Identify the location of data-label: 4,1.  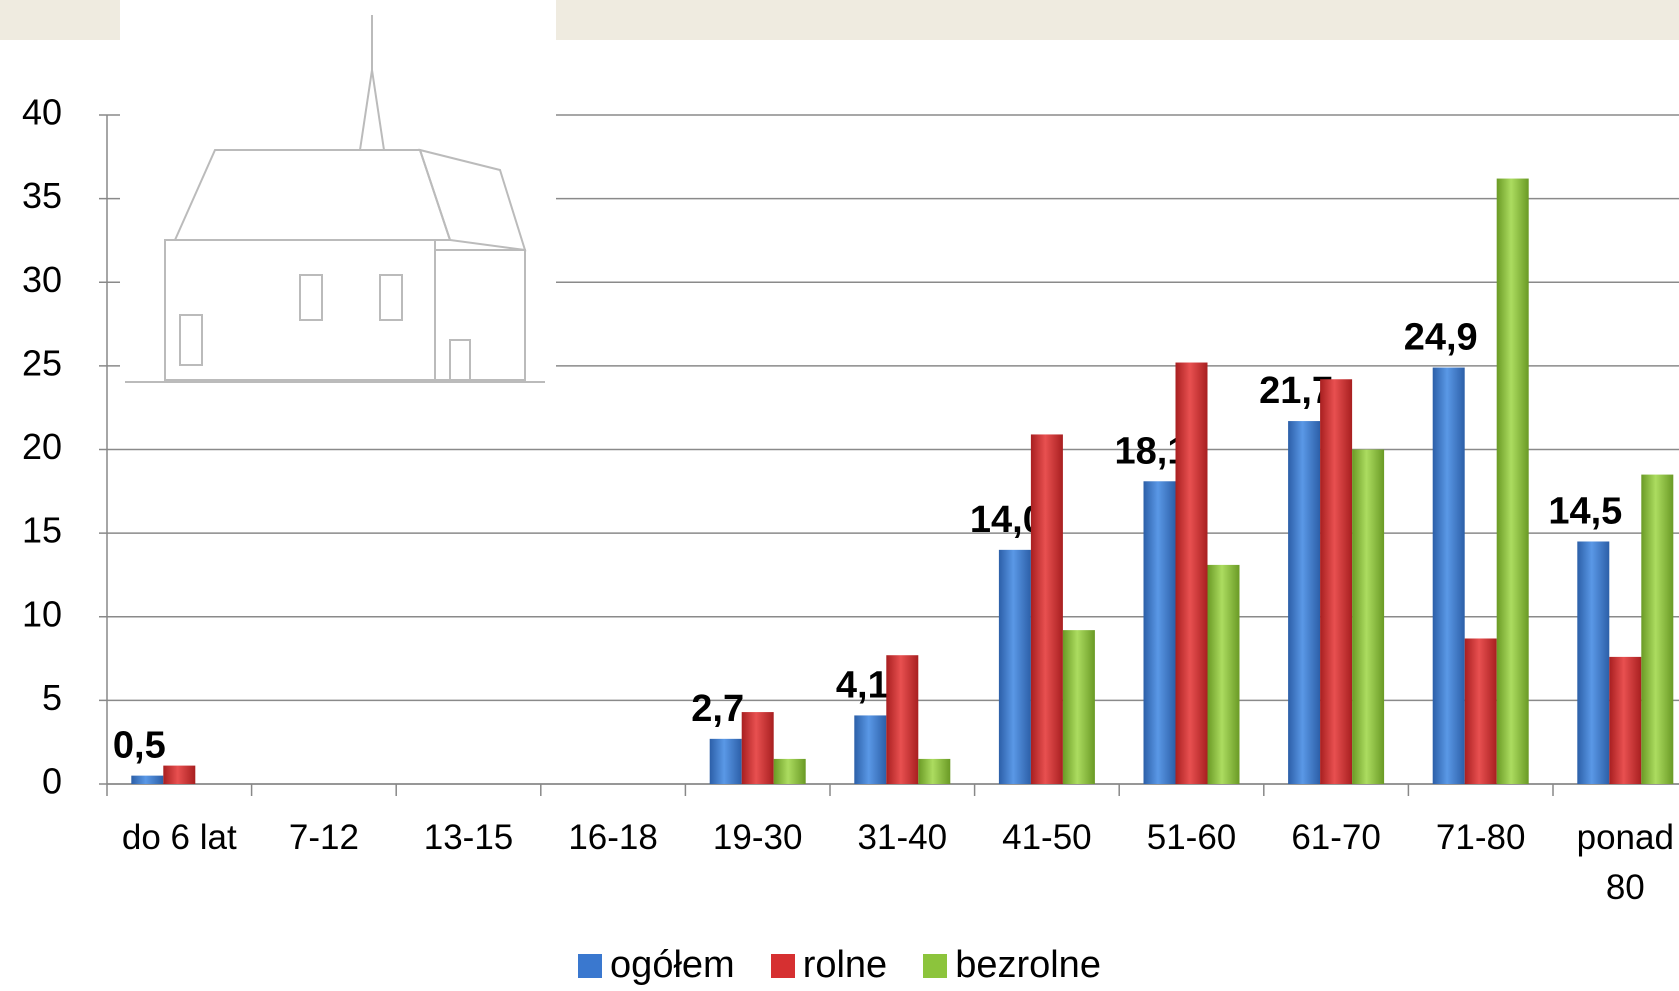
(862, 685).